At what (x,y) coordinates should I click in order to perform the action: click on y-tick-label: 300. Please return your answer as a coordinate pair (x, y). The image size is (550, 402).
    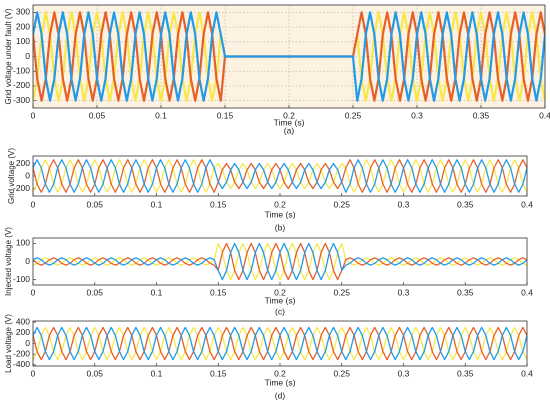
    Looking at the image, I should click on (23, 12).